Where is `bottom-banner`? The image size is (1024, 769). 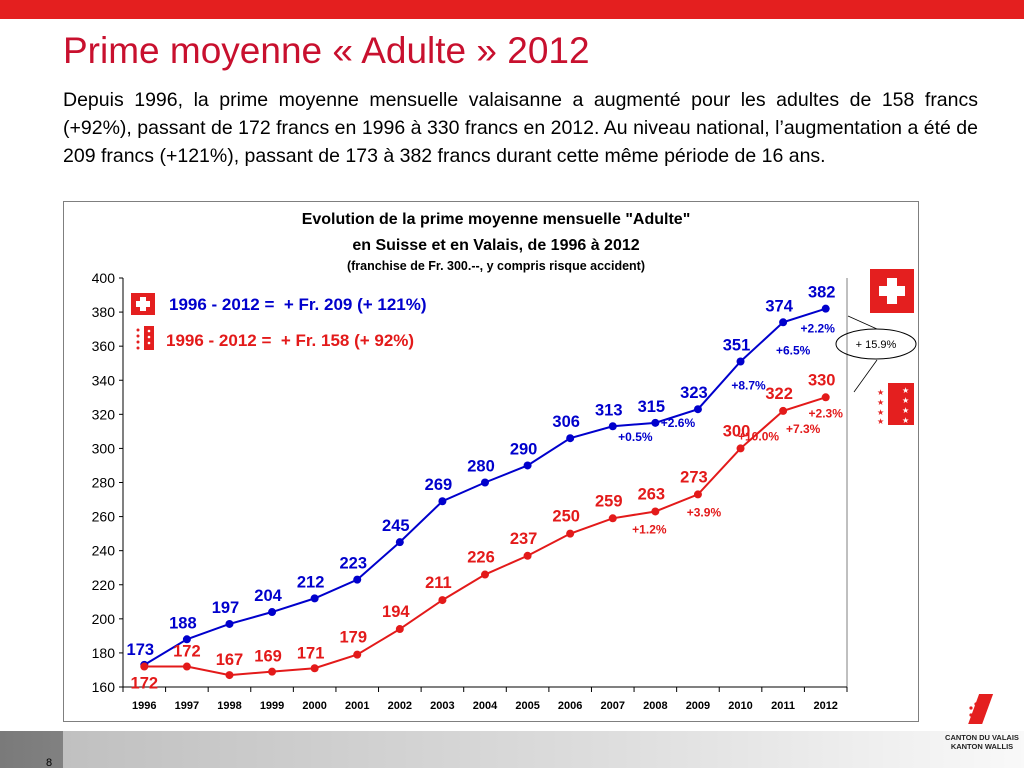 bottom-banner is located at coordinates (512, 749).